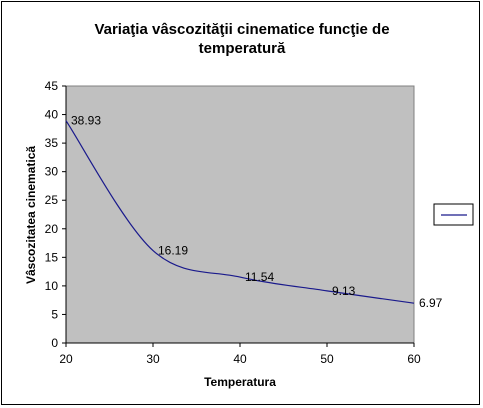 The width and height of the screenshot is (483, 408). I want to click on y-axis-title: Vâscozitatea cinematică, so click(31, 215).